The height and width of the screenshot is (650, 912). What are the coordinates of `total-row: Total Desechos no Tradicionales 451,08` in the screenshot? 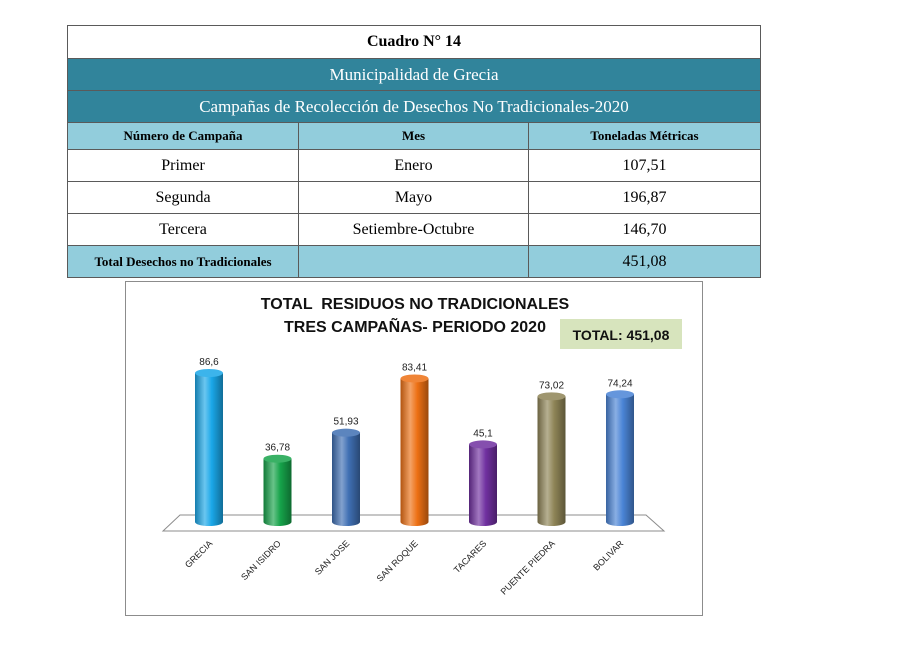 It's located at (414, 261).